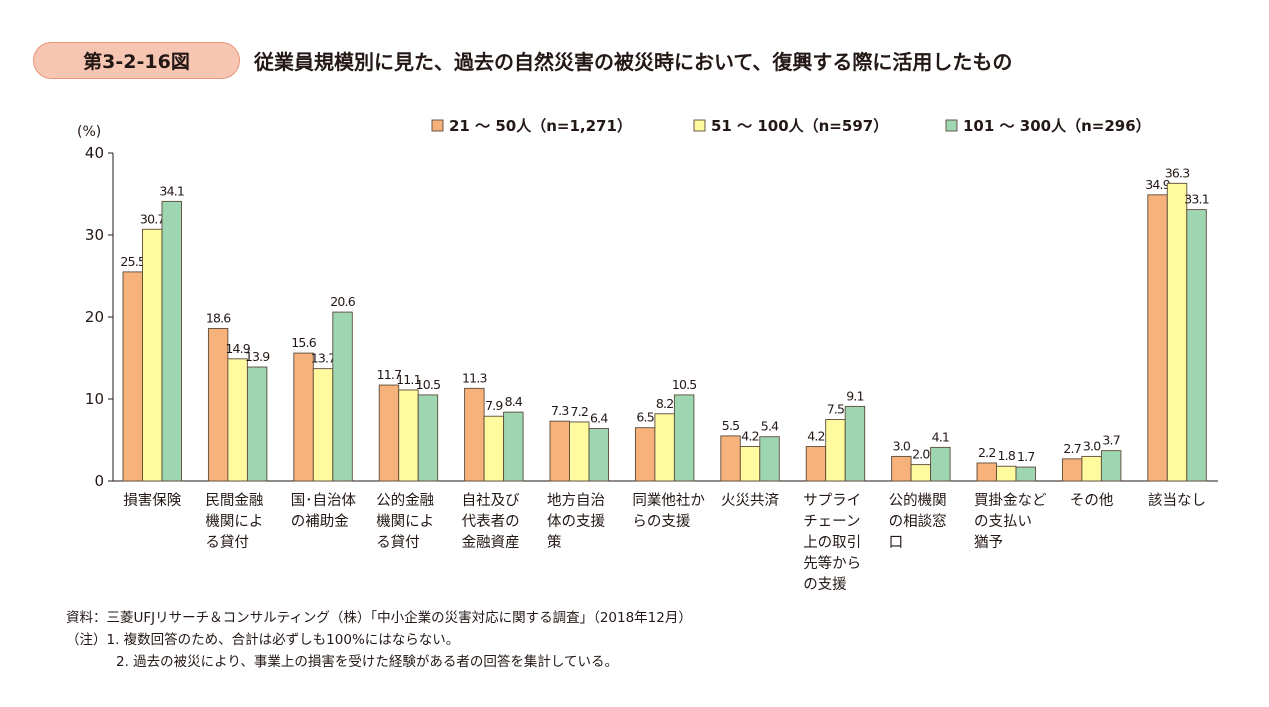 This screenshot has width=1269, height=707. Describe the element at coordinates (1157, 184) in the screenshot. I see `bar-value-label: 34.9` at that location.